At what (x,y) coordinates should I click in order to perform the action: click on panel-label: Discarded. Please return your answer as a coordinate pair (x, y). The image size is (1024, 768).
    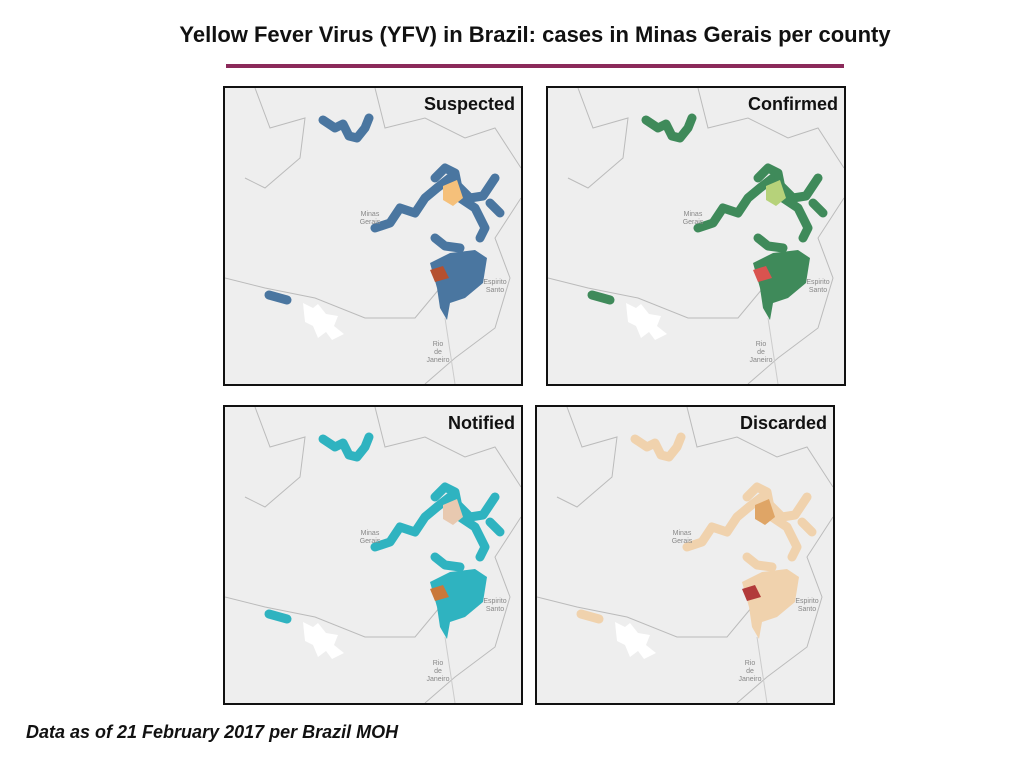
    Looking at the image, I should click on (783, 423).